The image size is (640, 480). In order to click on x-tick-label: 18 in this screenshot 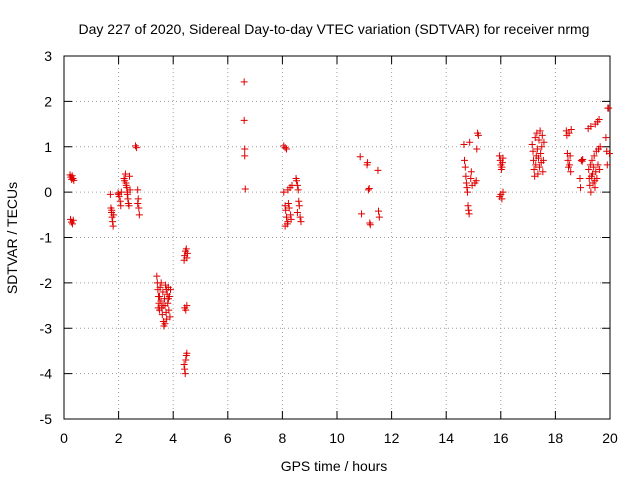, I will do `click(556, 438)`.